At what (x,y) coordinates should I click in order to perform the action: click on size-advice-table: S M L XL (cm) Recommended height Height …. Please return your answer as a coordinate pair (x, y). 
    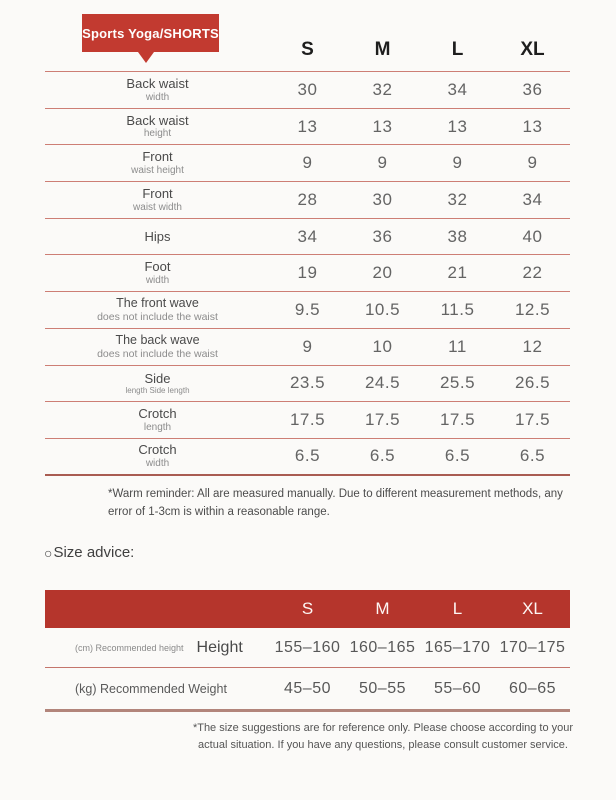
    Looking at the image, I should click on (307, 651).